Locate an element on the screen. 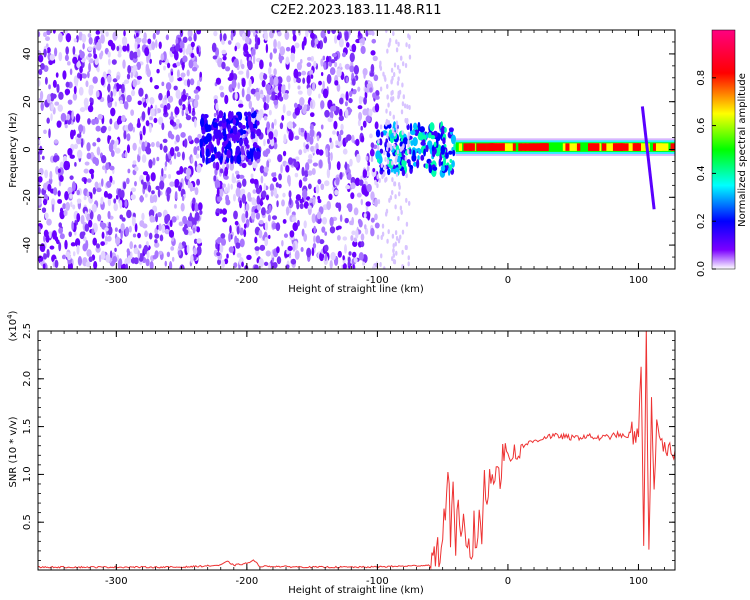 This screenshot has height=600, width=750. colorbar-ticks: 0.0 0.2 0.4 0.6 0.8 is located at coordinates (706, 173).